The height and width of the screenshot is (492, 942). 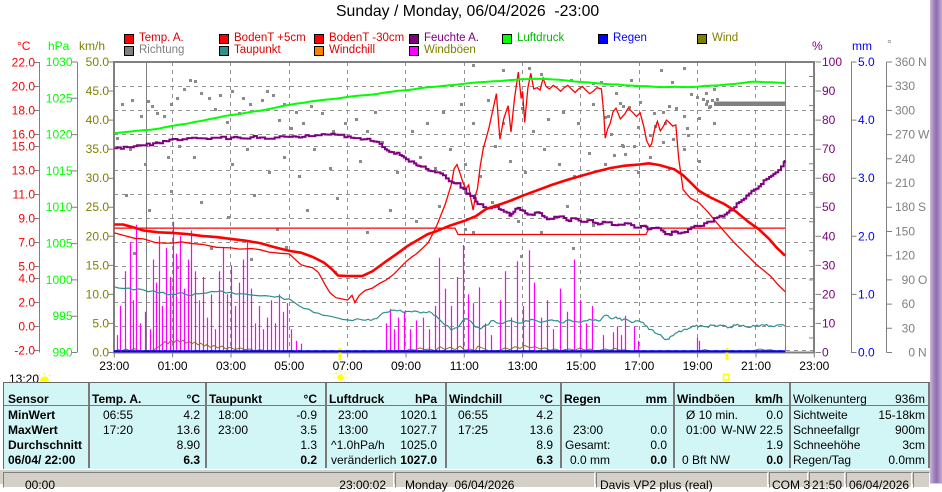 I want to click on svg-text: 05:00, so click(x=289, y=366).